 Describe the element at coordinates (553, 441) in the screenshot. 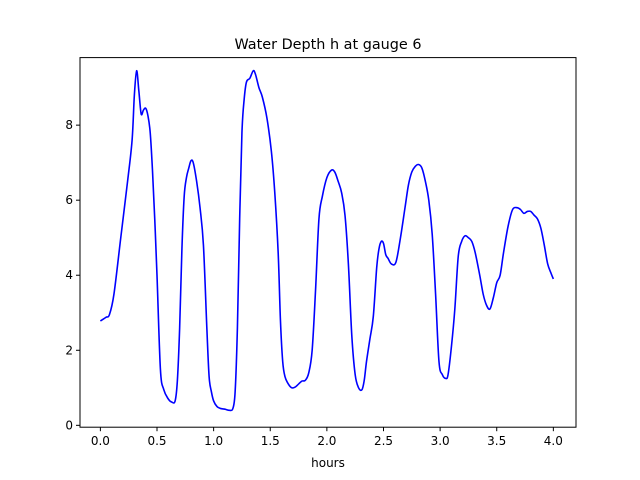

I see `x-tick-label: 4.0` at that location.